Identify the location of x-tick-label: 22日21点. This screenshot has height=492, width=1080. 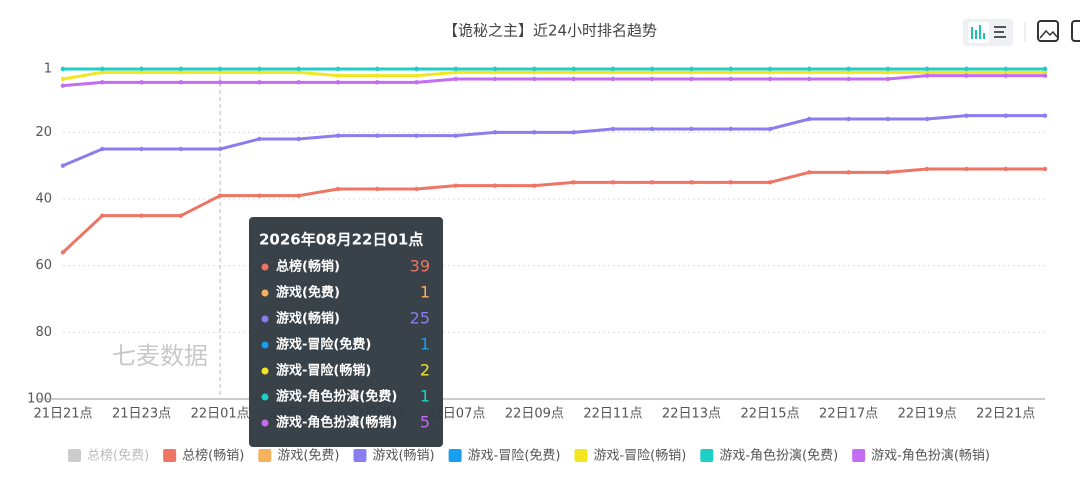
(1005, 414).